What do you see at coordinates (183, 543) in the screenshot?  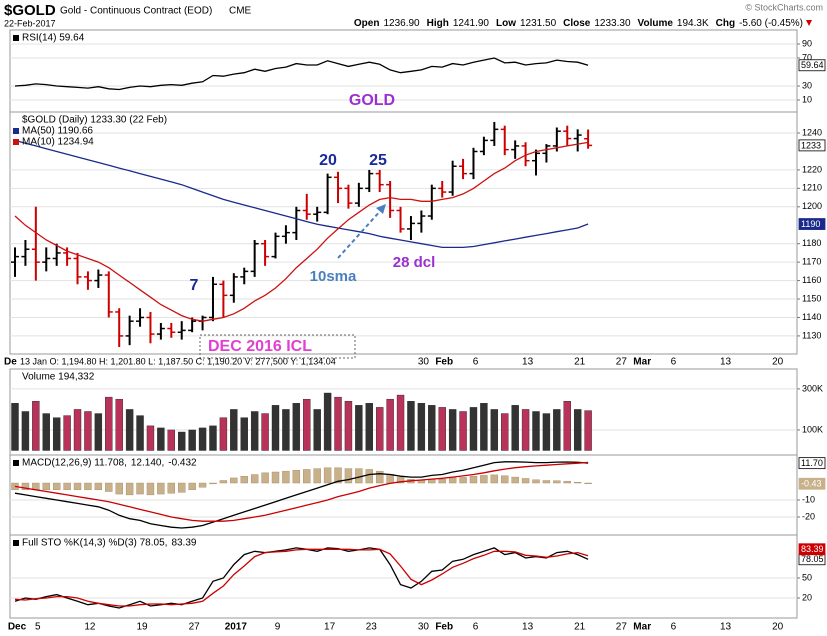 I see `legend-entry: 83.39` at bounding box center [183, 543].